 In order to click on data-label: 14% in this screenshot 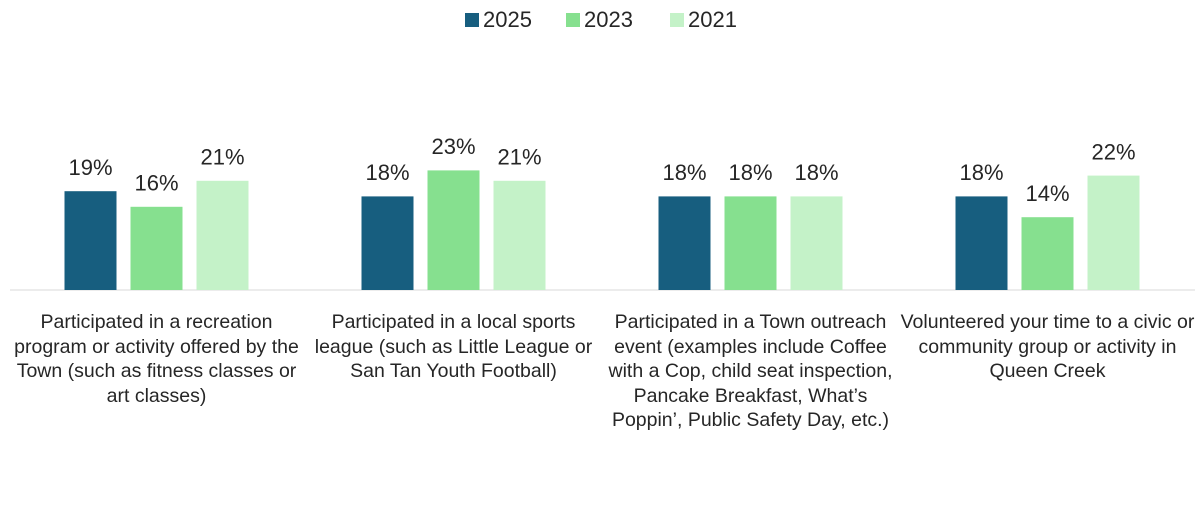, I will do `click(1047, 193)`.